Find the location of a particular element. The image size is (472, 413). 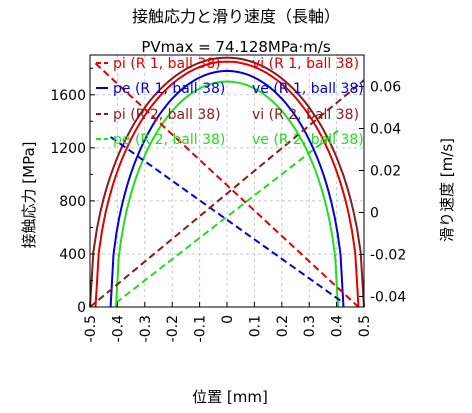

x-tick-label-2: -0.3 is located at coordinates (146, 328).